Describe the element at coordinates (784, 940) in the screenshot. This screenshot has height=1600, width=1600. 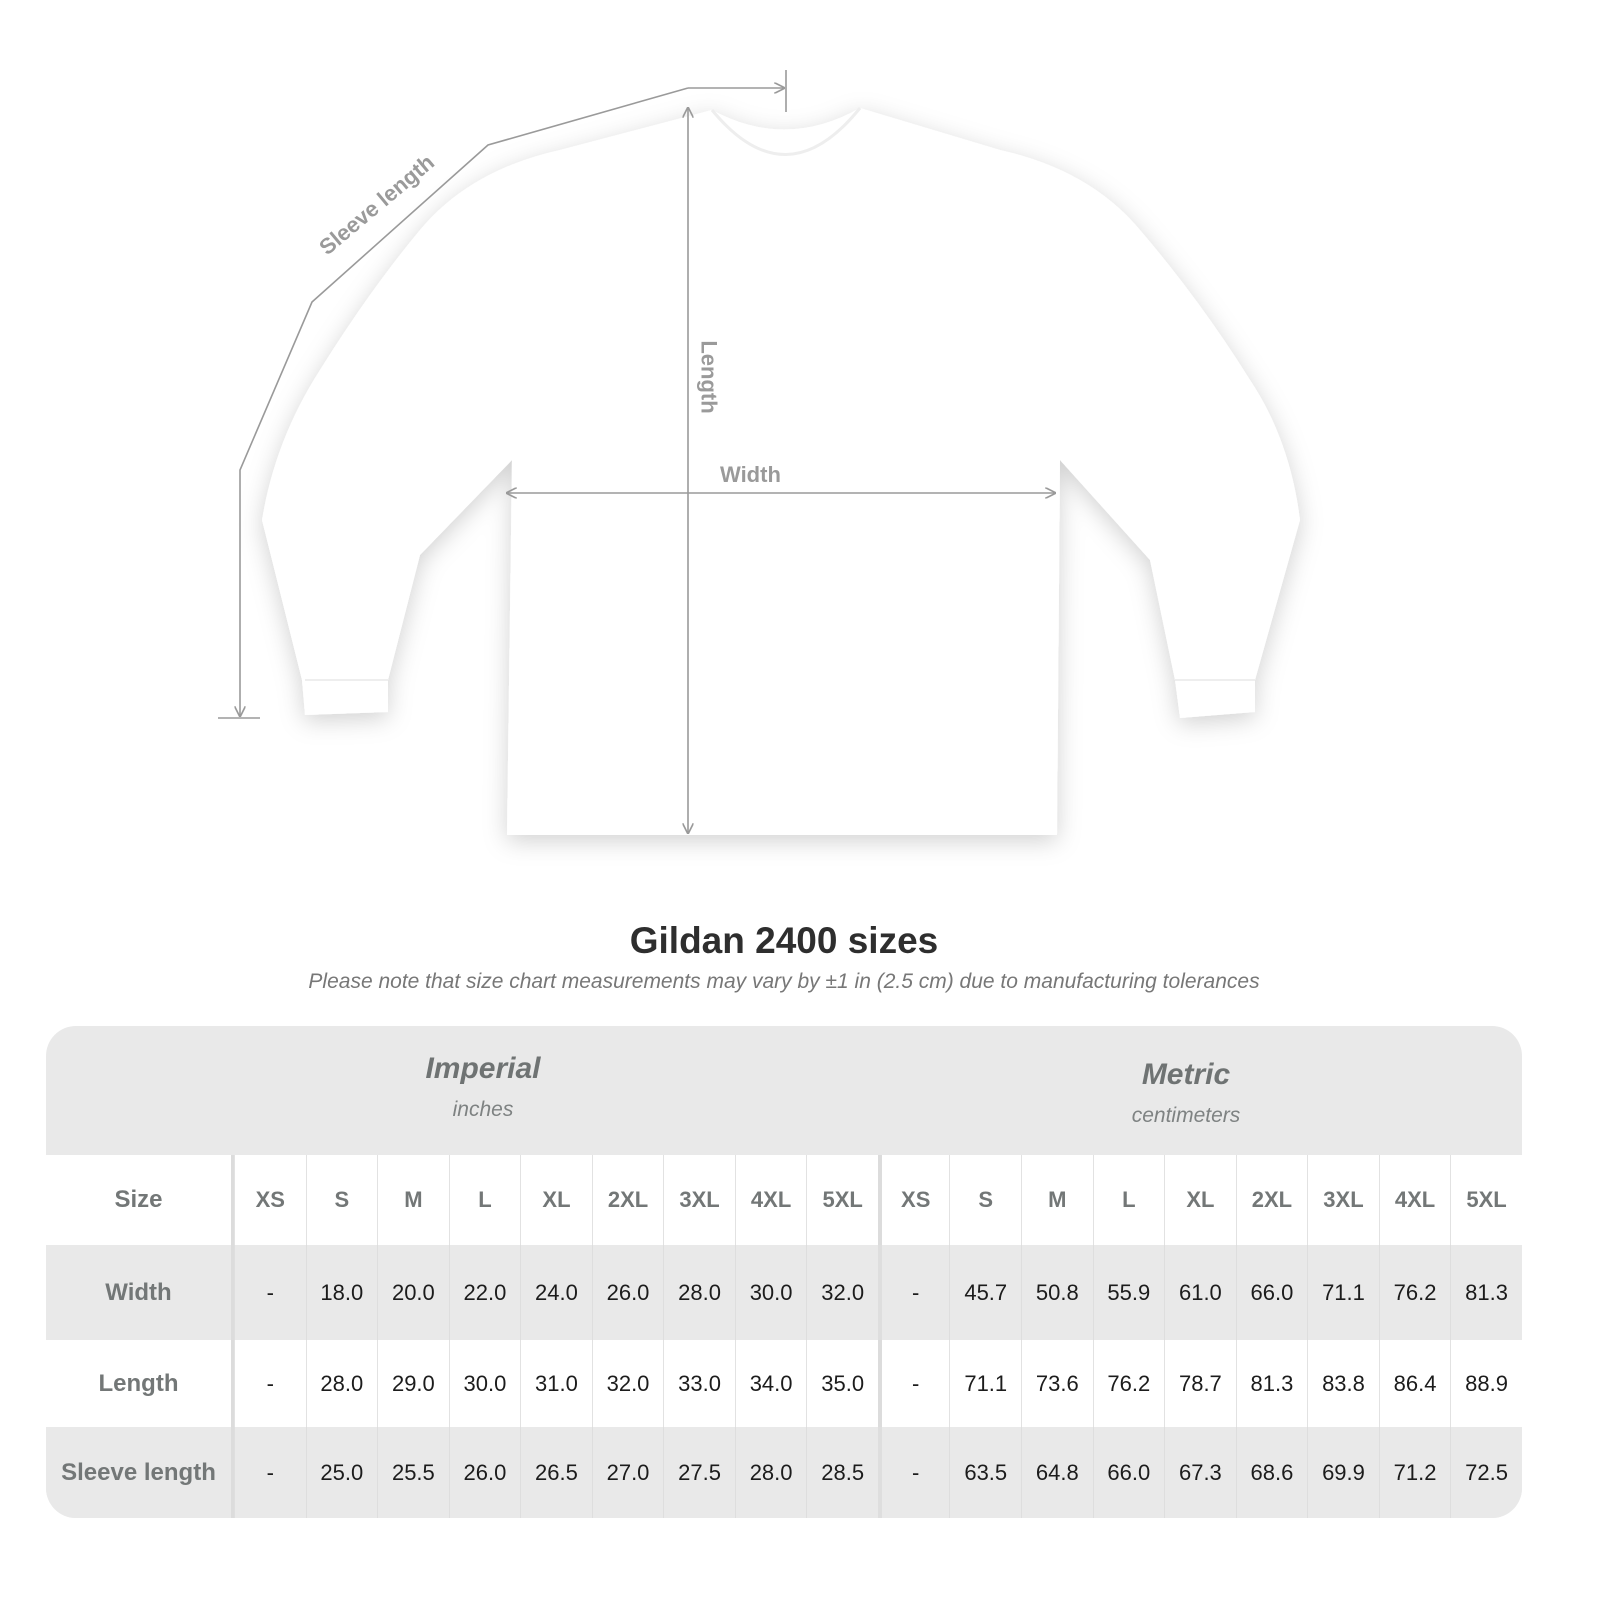
I see `page-title: Gildan 2400 sizes` at that location.